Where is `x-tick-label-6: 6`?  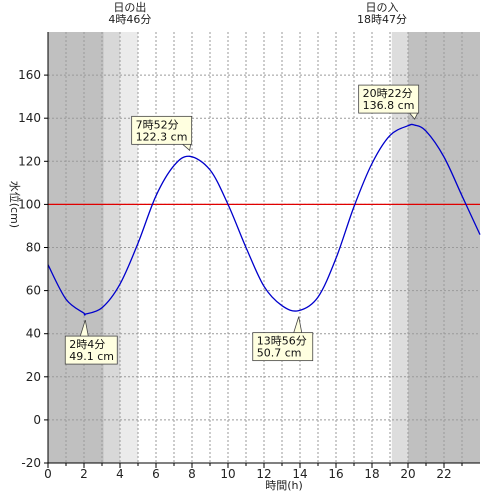 x-tick-label-6: 6 is located at coordinates (156, 474).